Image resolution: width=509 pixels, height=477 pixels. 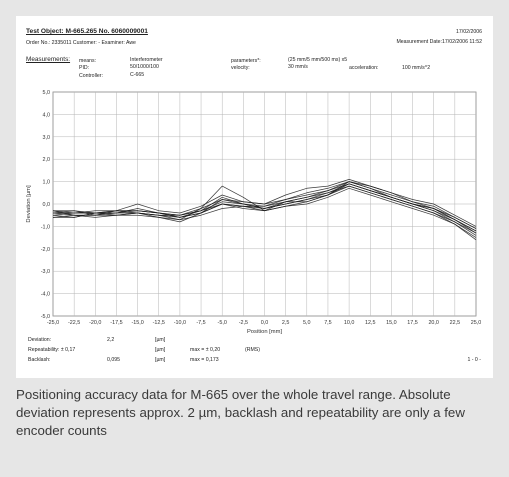 I want to click on parameters-label: parameters*:, so click(x=246, y=61).